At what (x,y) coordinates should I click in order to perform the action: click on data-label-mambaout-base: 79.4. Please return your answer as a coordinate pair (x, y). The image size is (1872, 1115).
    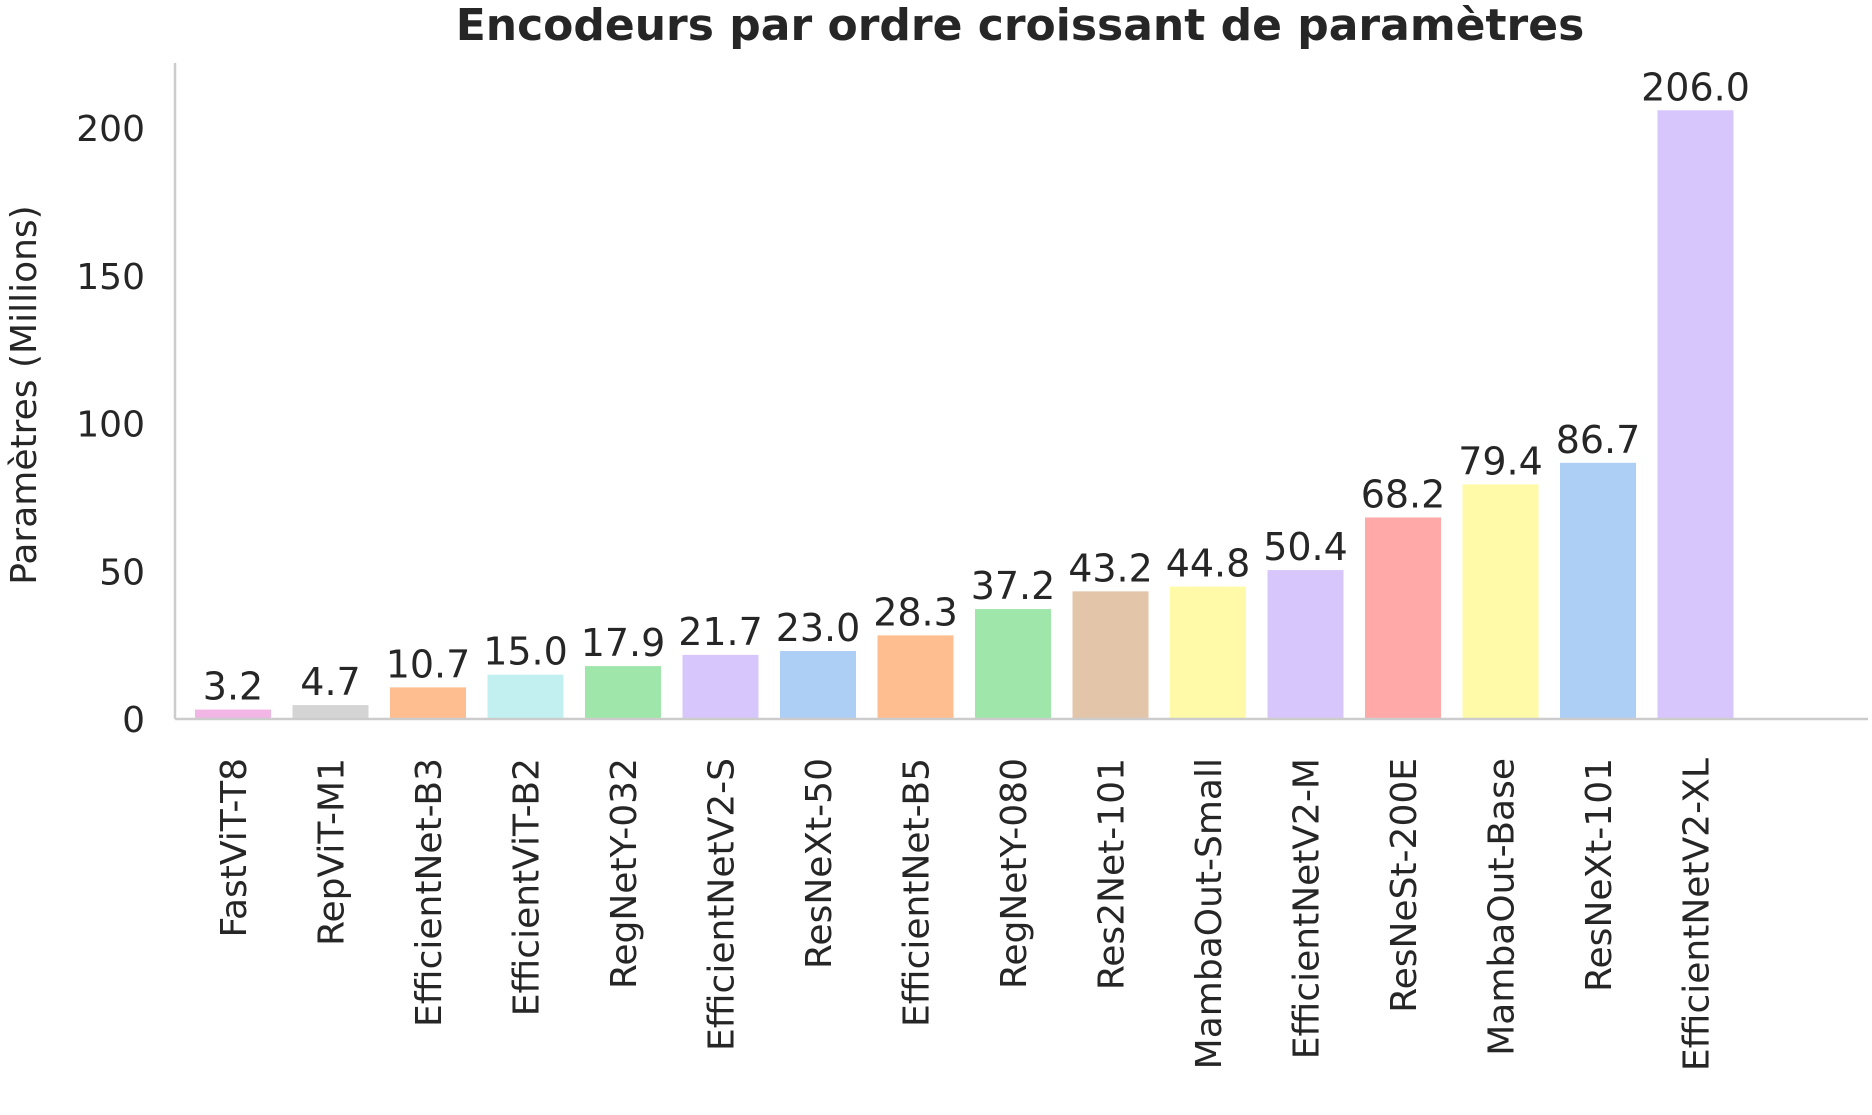
    Looking at the image, I should click on (1500, 461).